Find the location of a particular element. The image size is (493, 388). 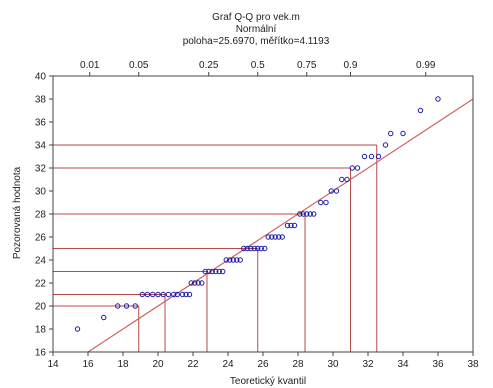

x-axis-label: Teoretický kvantil is located at coordinates (268, 381).